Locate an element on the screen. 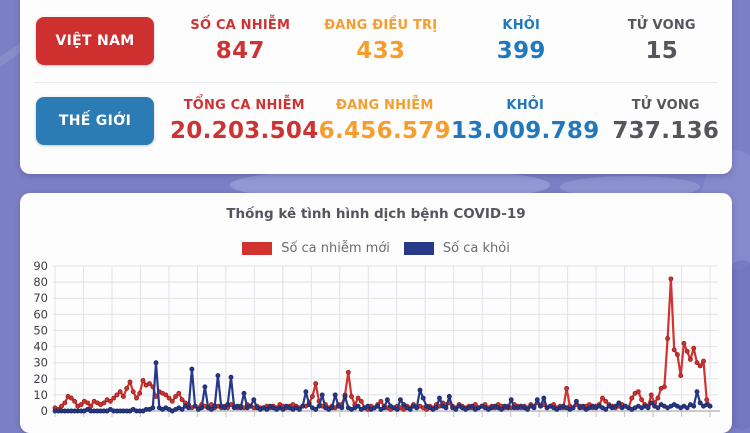 This screenshot has width=750, height=433. stat-vietnam-cases: SỐ CA NHIỄM 847 is located at coordinates (240, 41).